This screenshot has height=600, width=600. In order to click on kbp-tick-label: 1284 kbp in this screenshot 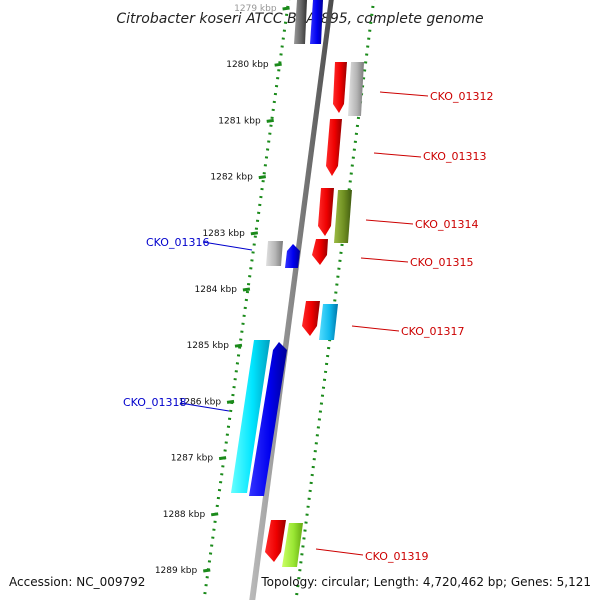, I will do `click(216, 290)`.